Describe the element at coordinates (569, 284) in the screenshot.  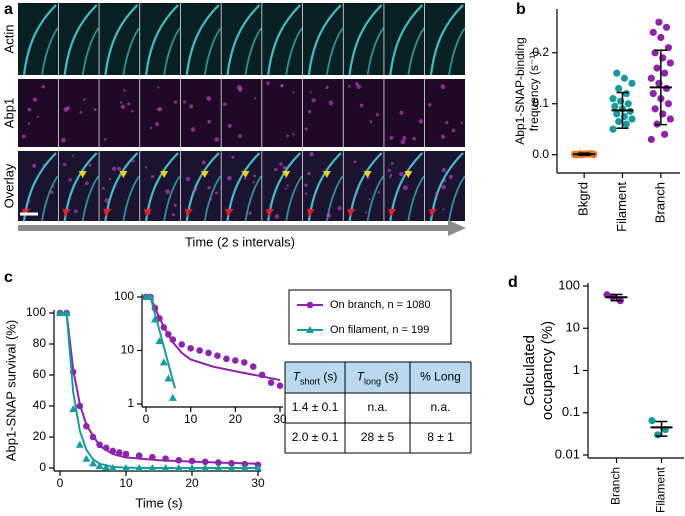
I see `y-tick-label: 100` at that location.